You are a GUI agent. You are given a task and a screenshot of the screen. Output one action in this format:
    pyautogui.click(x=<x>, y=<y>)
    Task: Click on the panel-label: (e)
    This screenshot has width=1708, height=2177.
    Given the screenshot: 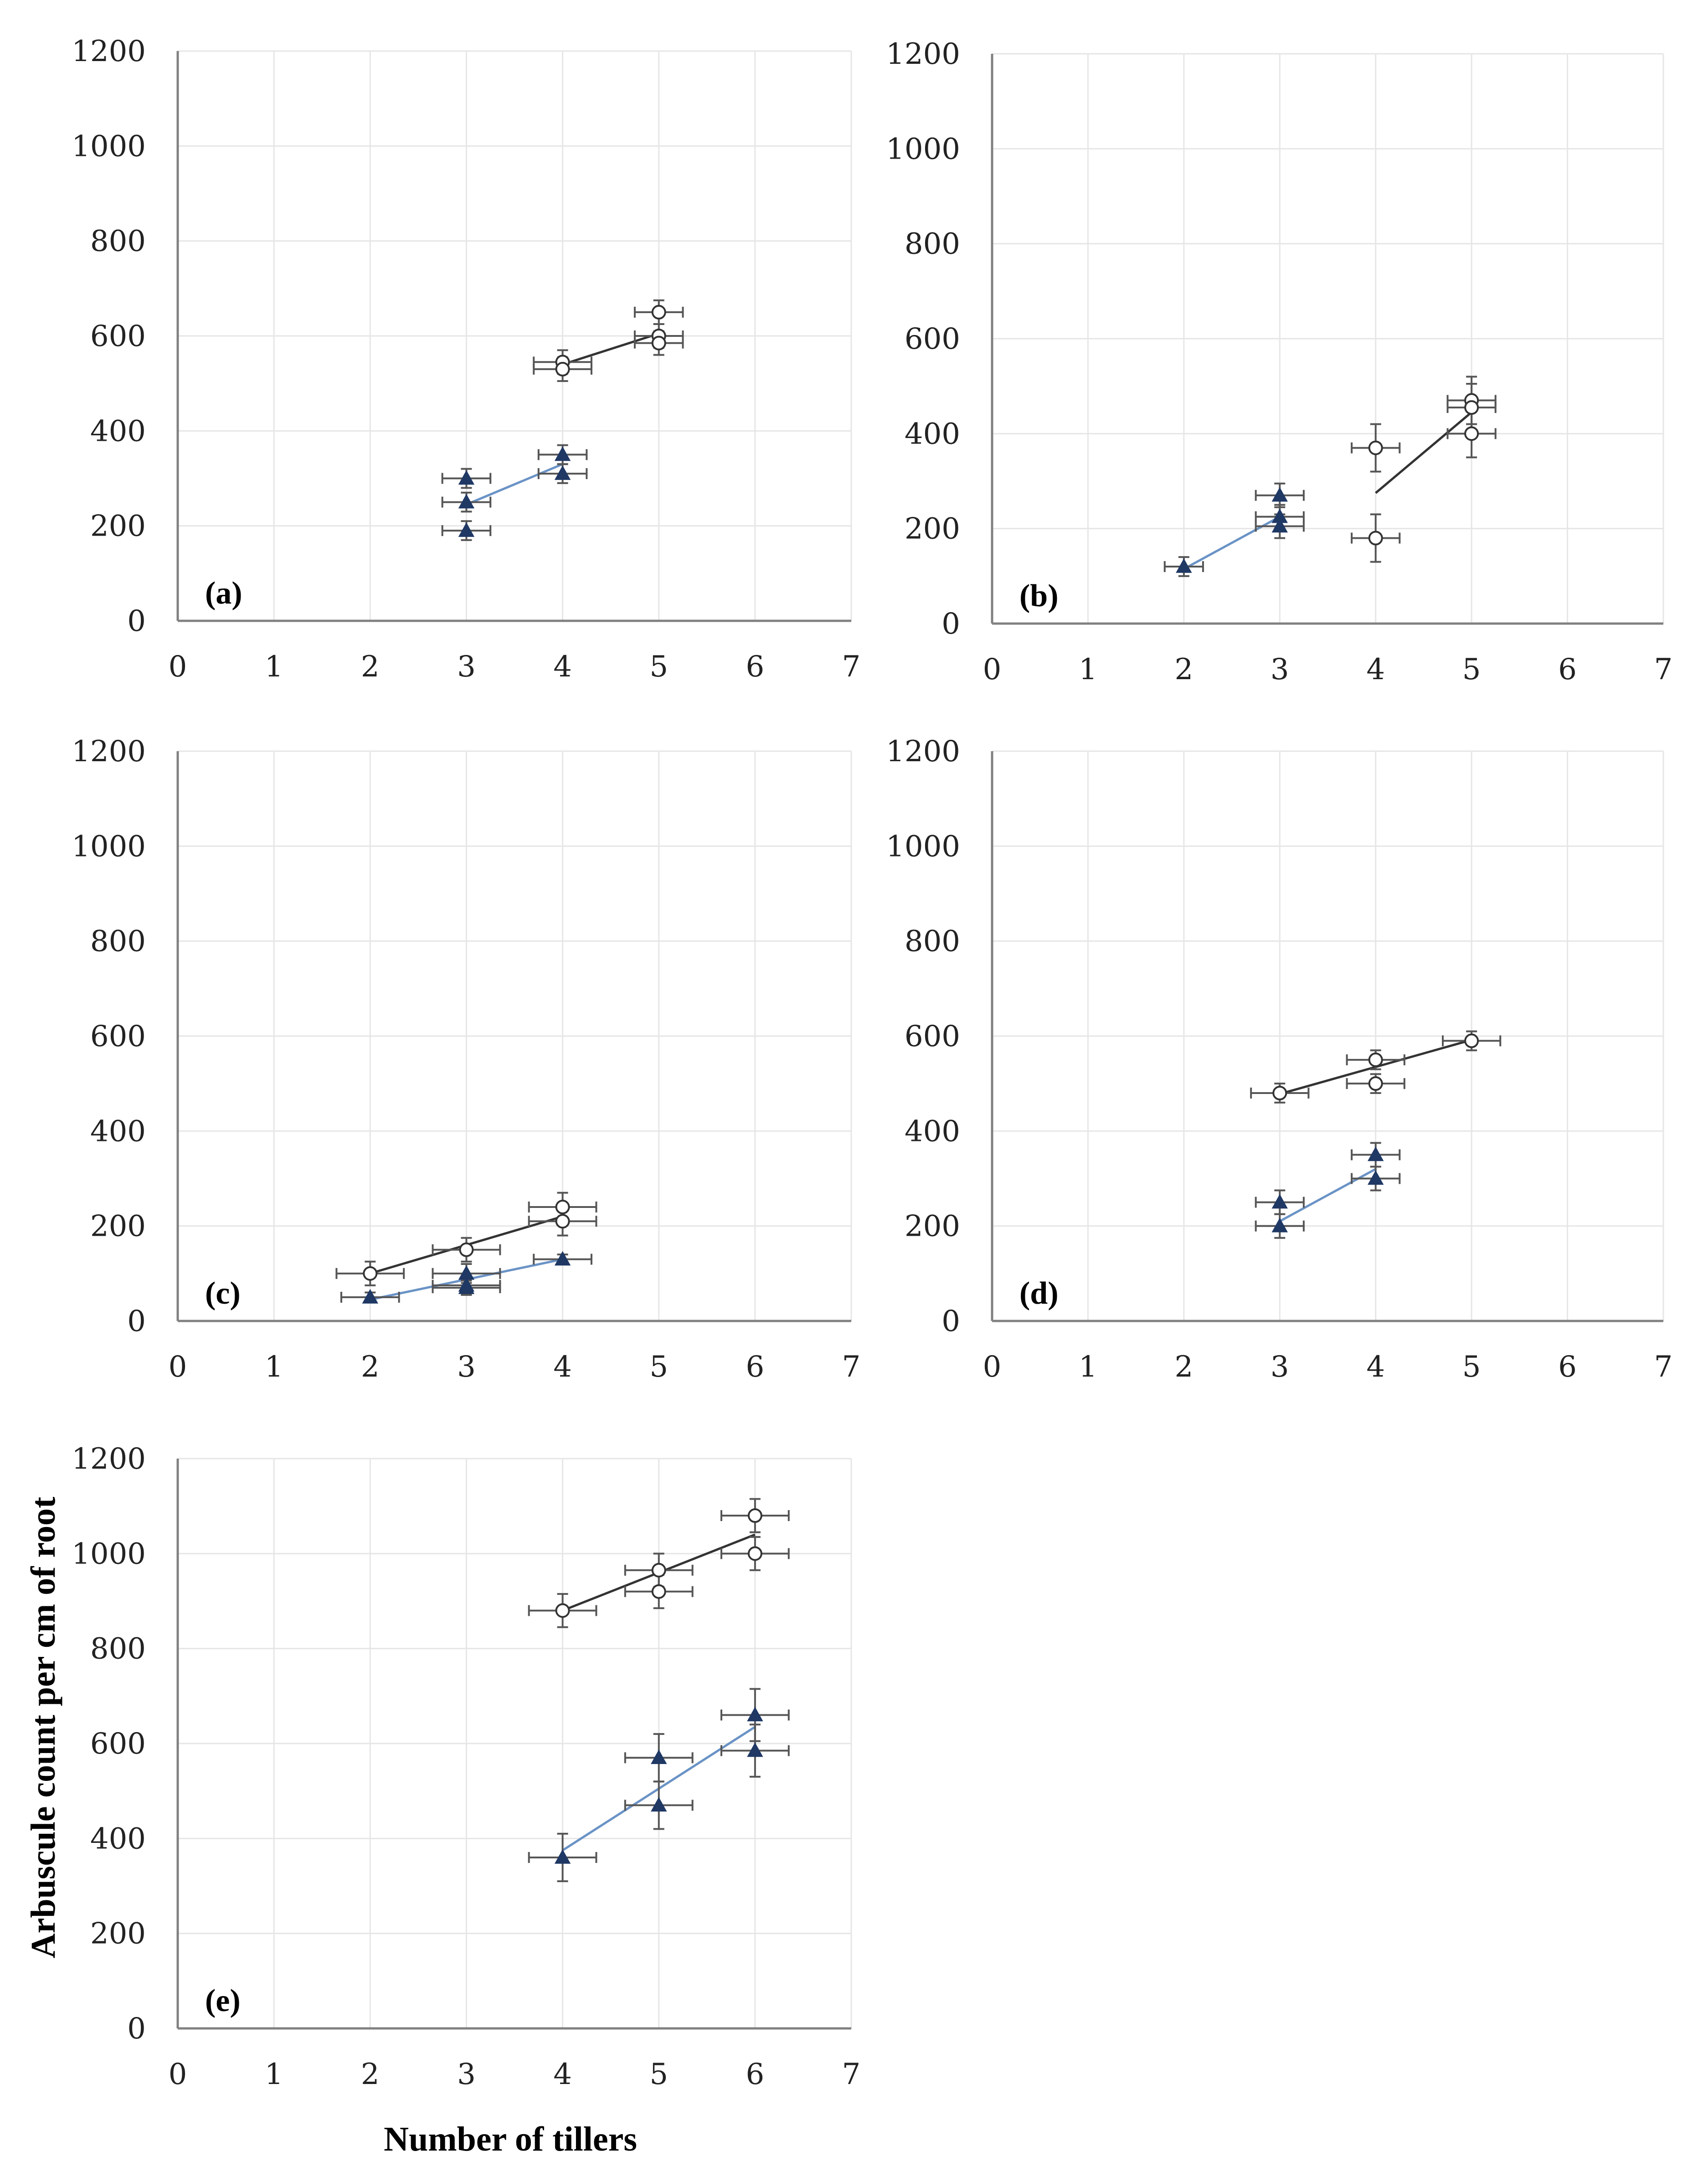 What is the action you would take?
    pyautogui.click(x=223, y=2001)
    